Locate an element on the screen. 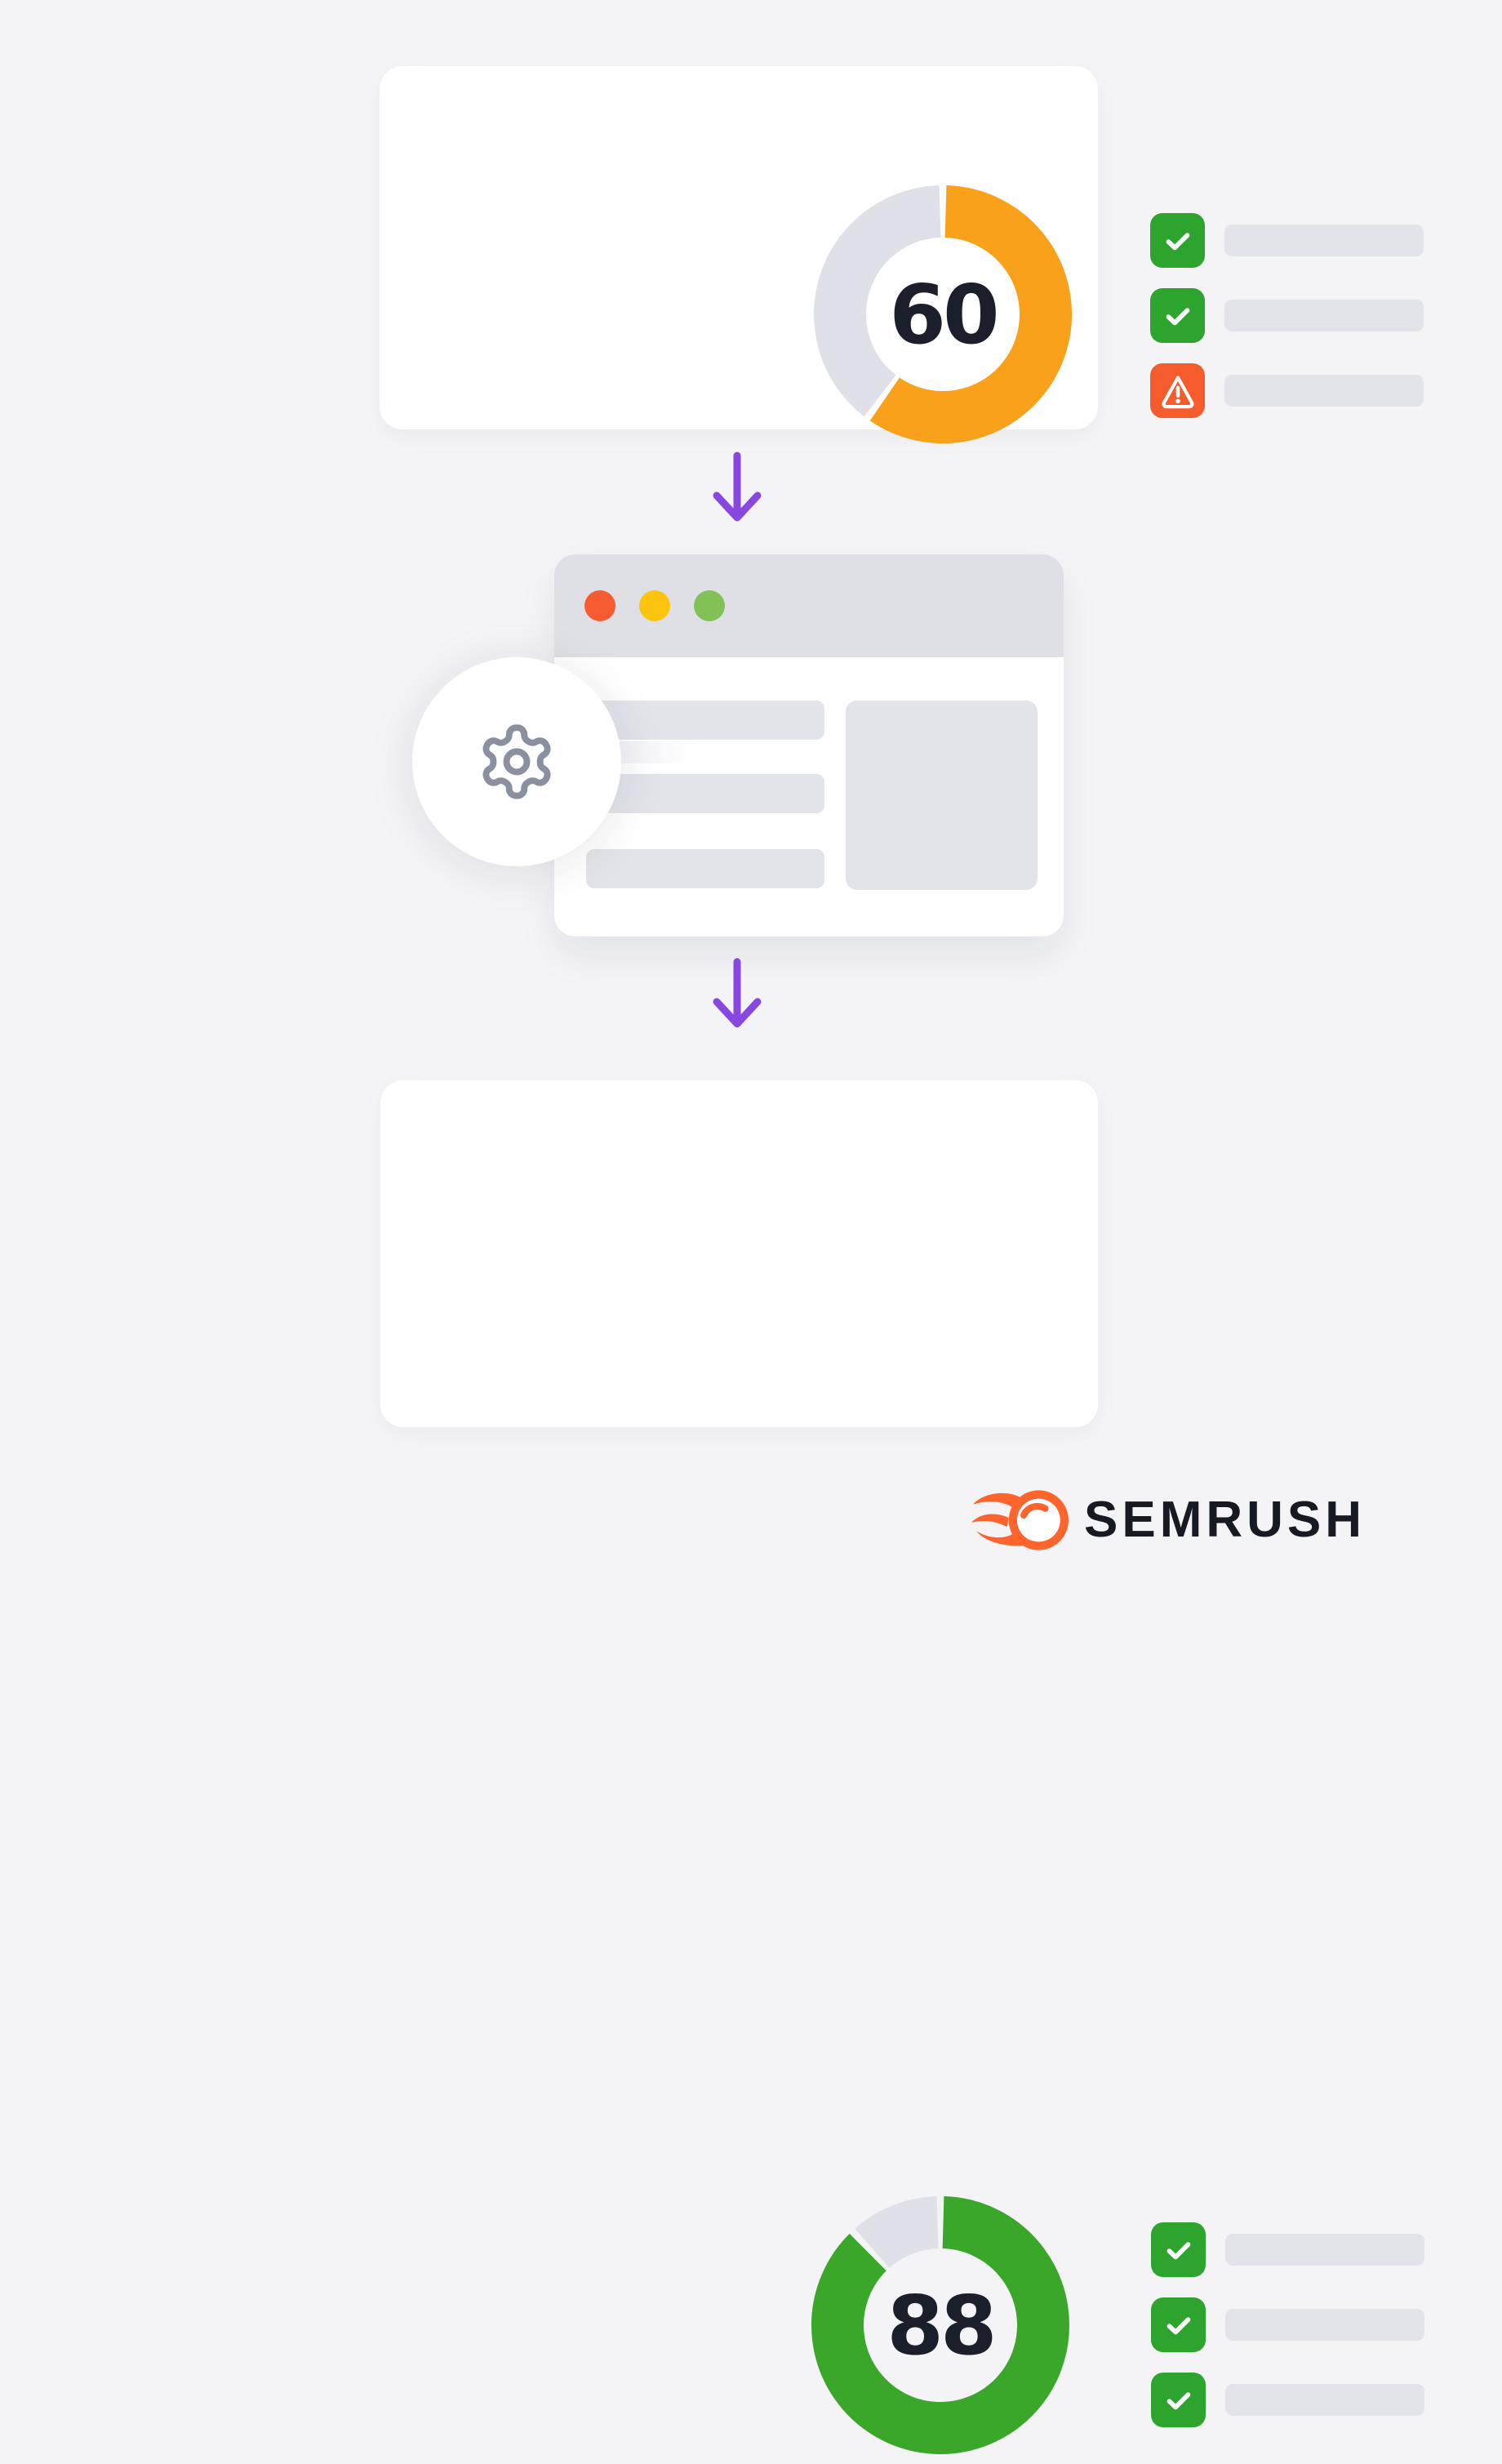 The width and height of the screenshot is (1502, 2464). score-donut-after: 88 is located at coordinates (941, 2325).